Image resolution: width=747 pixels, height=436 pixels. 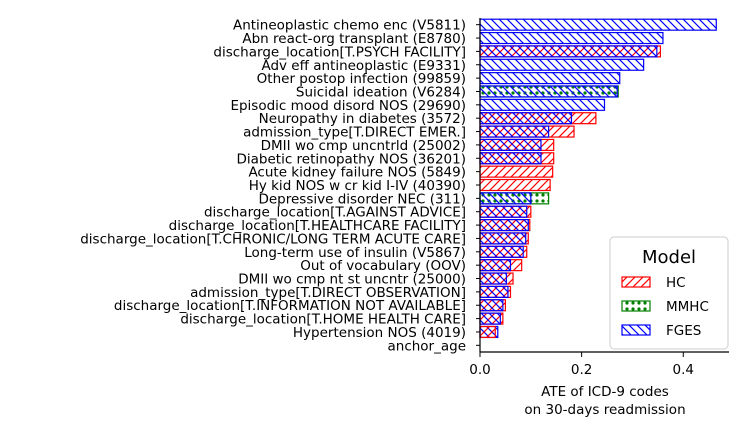 What do you see at coordinates (479, 370) in the screenshot?
I see `x-tick-label: 0.0` at bounding box center [479, 370].